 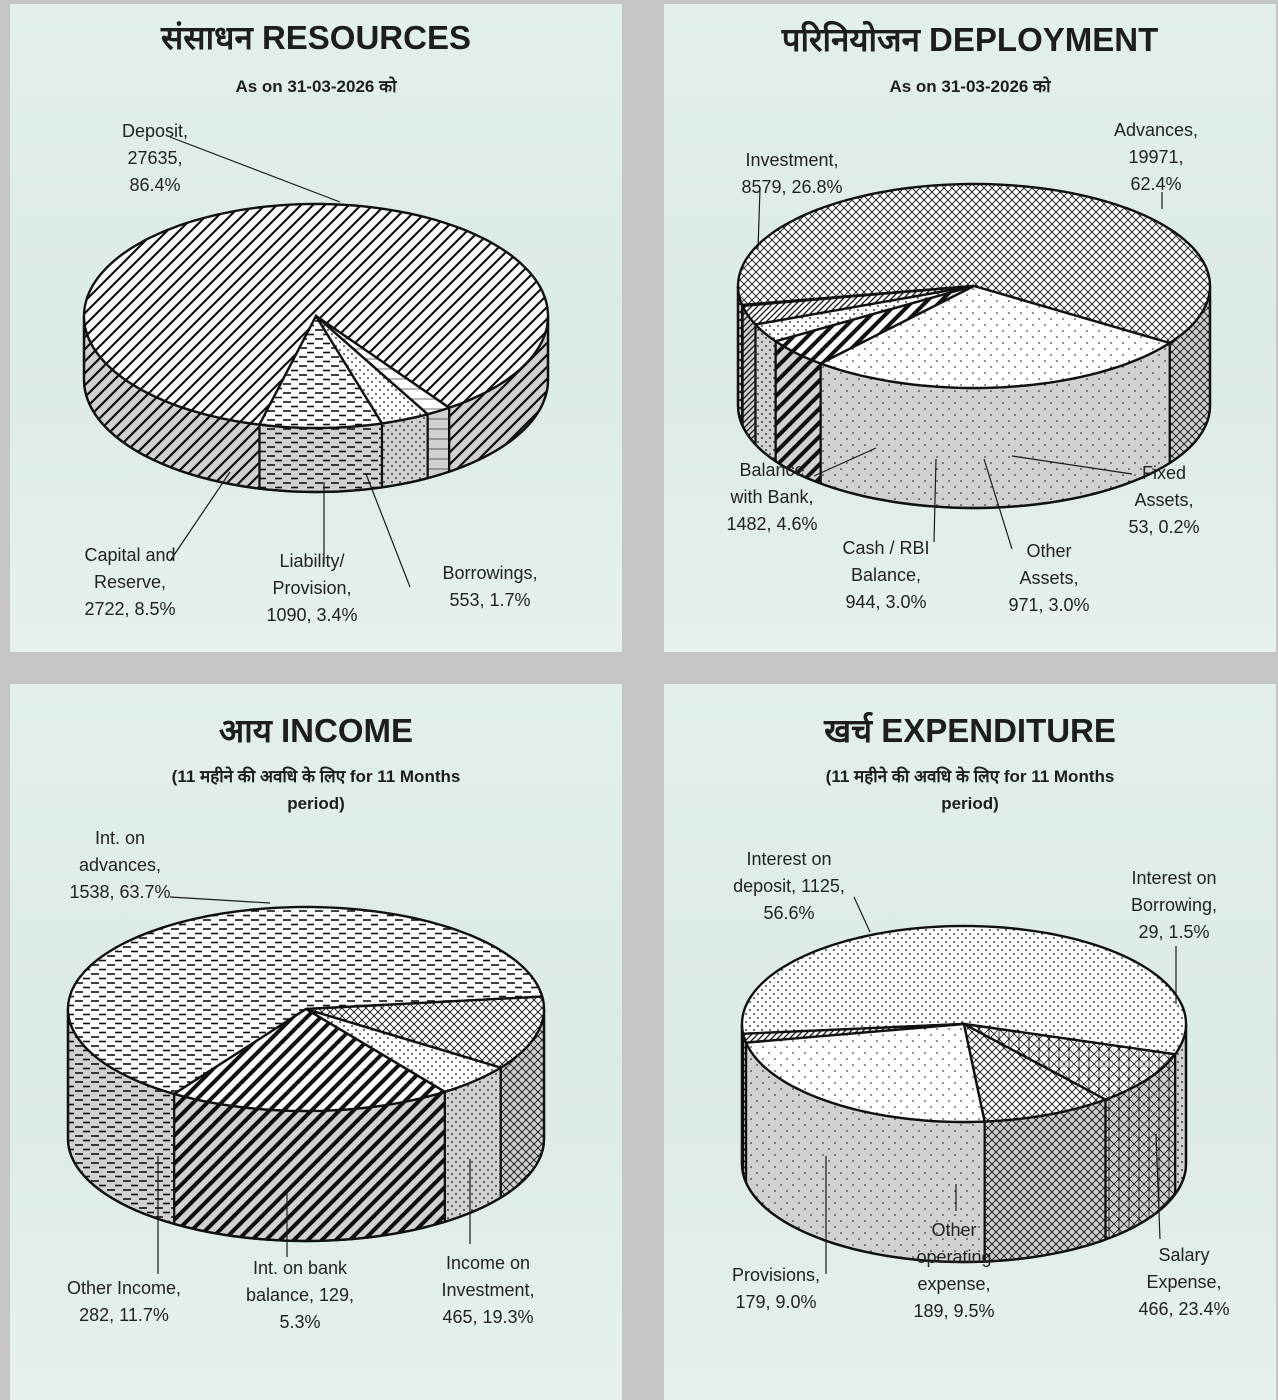 What do you see at coordinates (864, 313) in the screenshot?
I see `slice-cash-rbi-balance` at bounding box center [864, 313].